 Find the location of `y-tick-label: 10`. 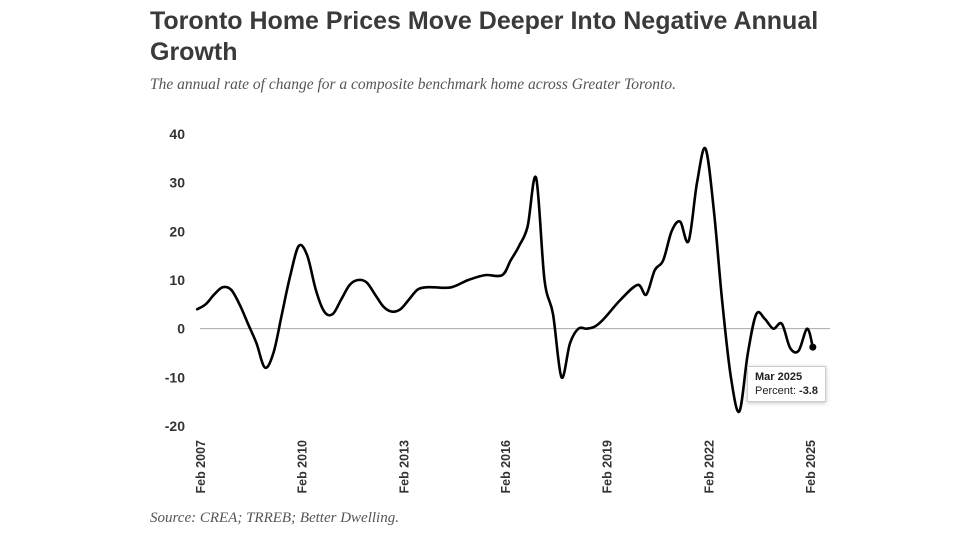

y-tick-label: 10 is located at coordinates (177, 280).